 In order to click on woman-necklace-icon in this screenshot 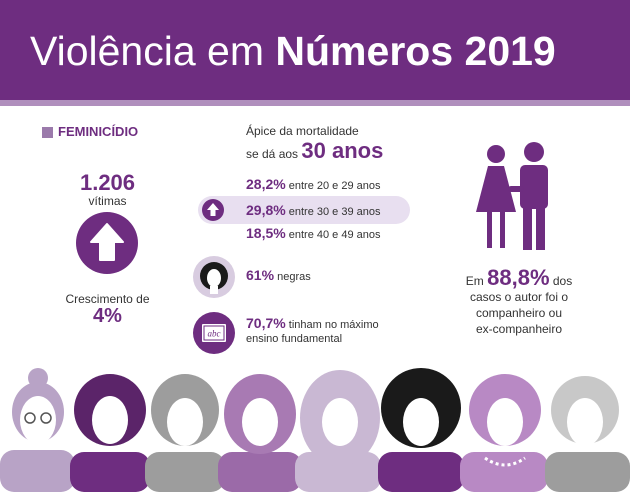, I will do `click(504, 433)`.